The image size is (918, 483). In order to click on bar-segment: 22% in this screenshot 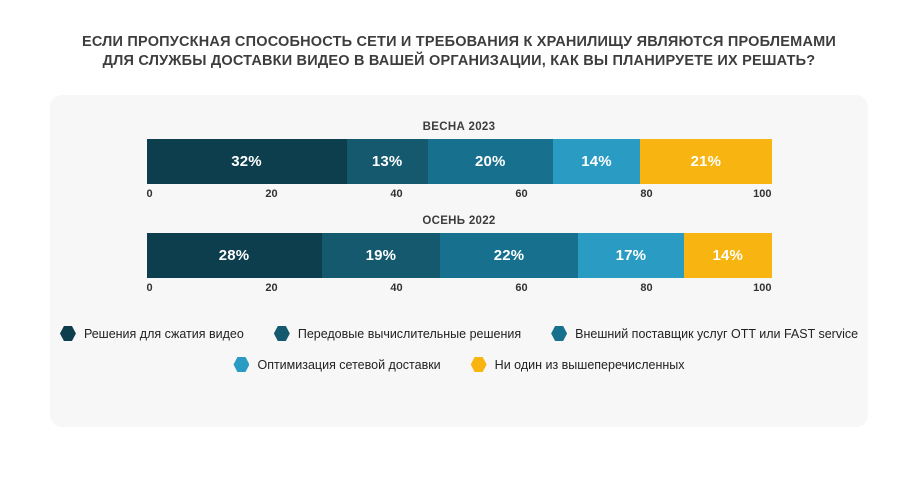, I will do `click(509, 255)`.